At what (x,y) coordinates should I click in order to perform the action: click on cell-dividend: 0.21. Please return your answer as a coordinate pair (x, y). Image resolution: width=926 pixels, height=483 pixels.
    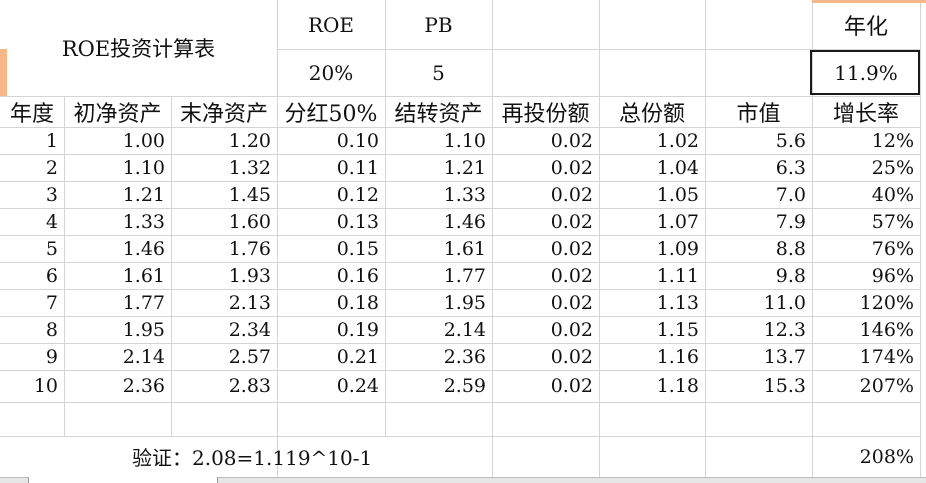
    Looking at the image, I should click on (357, 356).